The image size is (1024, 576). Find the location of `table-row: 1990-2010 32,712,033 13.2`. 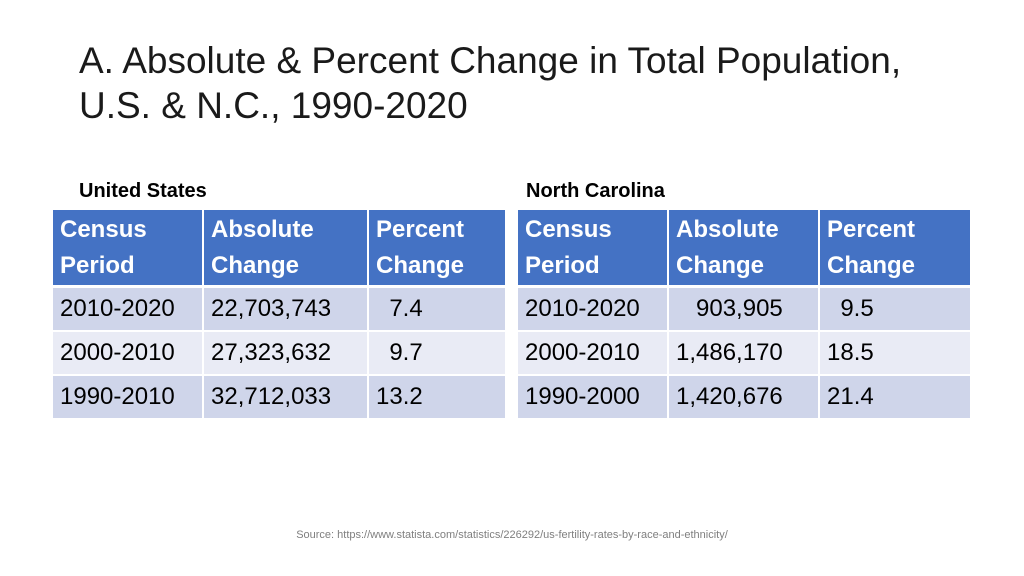

table-row: 1990-2010 32,712,033 13.2 is located at coordinates (279, 398).